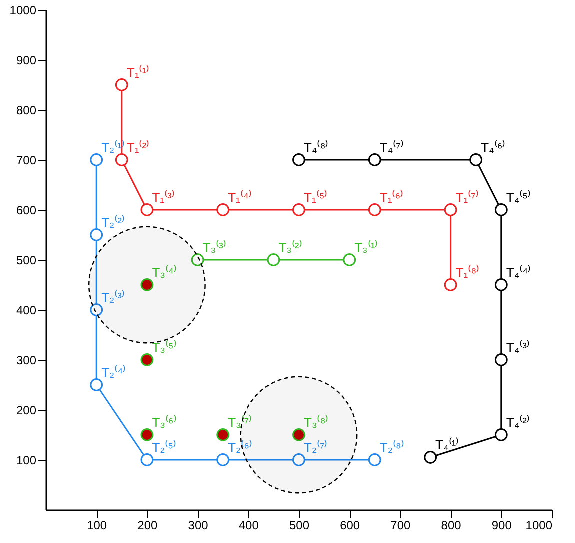 This screenshot has width=575, height=543. Describe the element at coordinates (316, 197) in the screenshot. I see `data-label: T₁⁽⁵⁾` at that location.